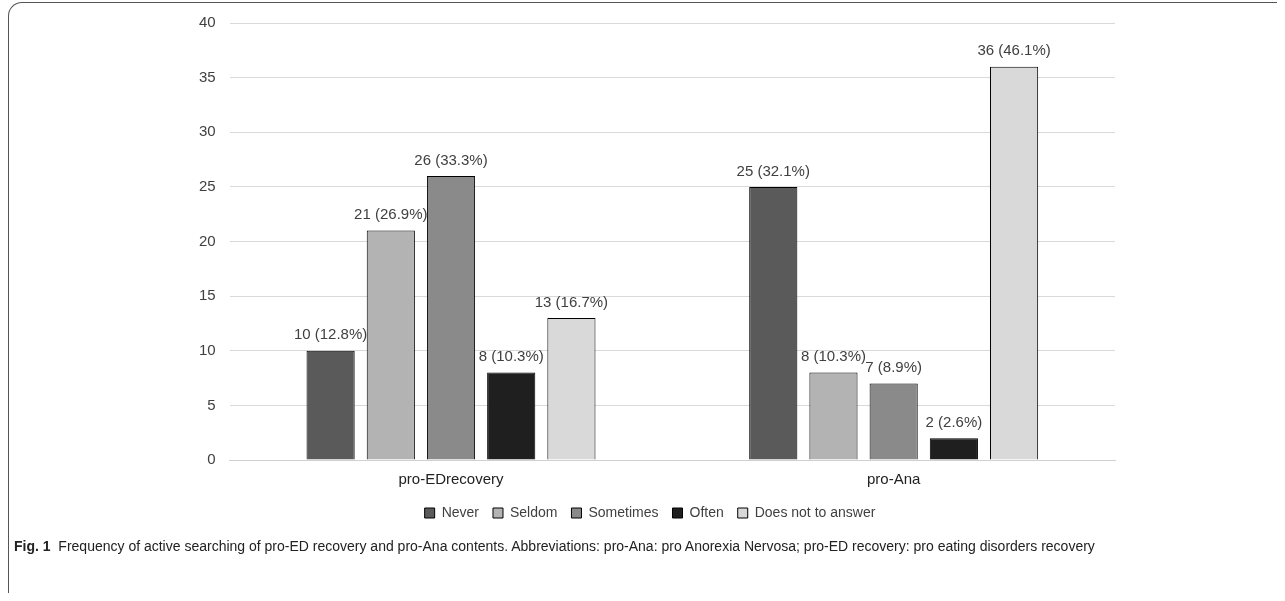 The width and height of the screenshot is (1285, 601). Describe the element at coordinates (623, 511) in the screenshot. I see `legend-label: Sometimes` at that location.